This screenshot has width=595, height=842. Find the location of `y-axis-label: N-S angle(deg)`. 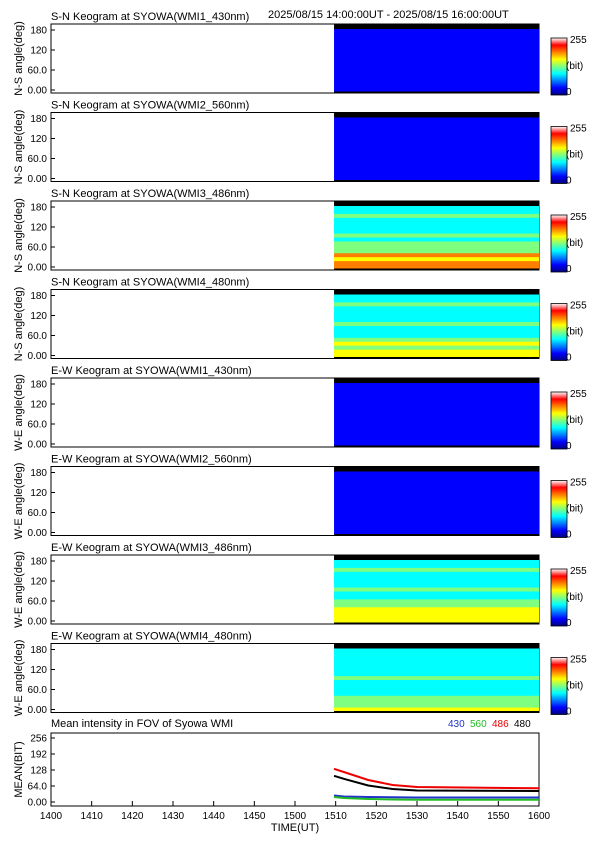

y-axis-label: N-S angle(deg) is located at coordinates (19, 147).